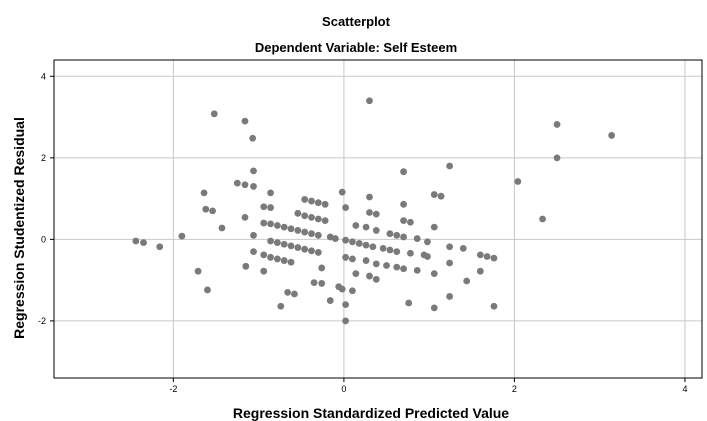 Image resolution: width=707 pixels, height=421 pixels. I want to click on y-tick-label: 2, so click(43, 158).